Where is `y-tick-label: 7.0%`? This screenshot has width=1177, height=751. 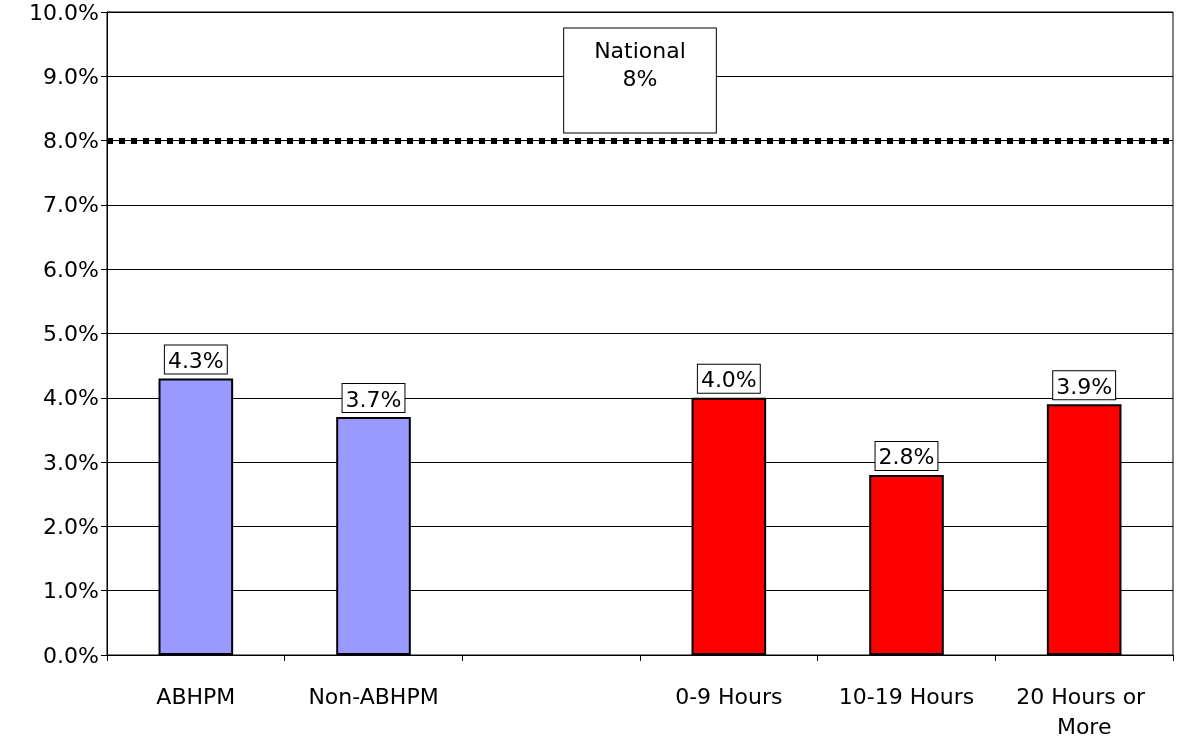 y-tick-label: 7.0% is located at coordinates (71, 205).